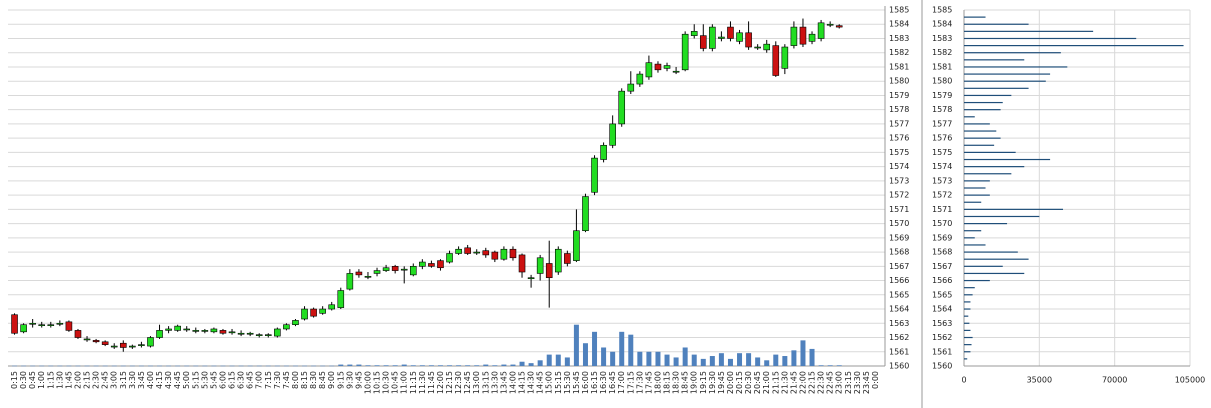  Describe the element at coordinates (748, 382) in the screenshot. I see `x-tick-label: 20:30` at that location.